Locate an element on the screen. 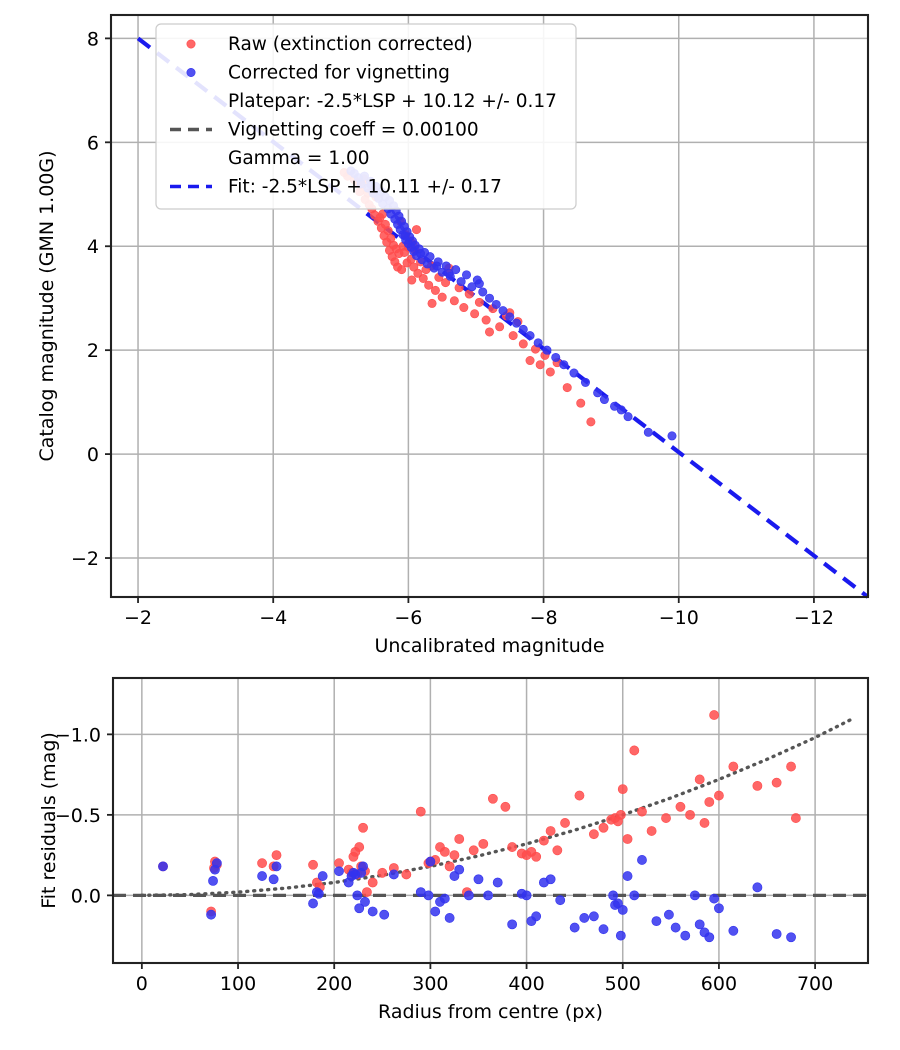  legend-marker is located at coordinates (191, 73).